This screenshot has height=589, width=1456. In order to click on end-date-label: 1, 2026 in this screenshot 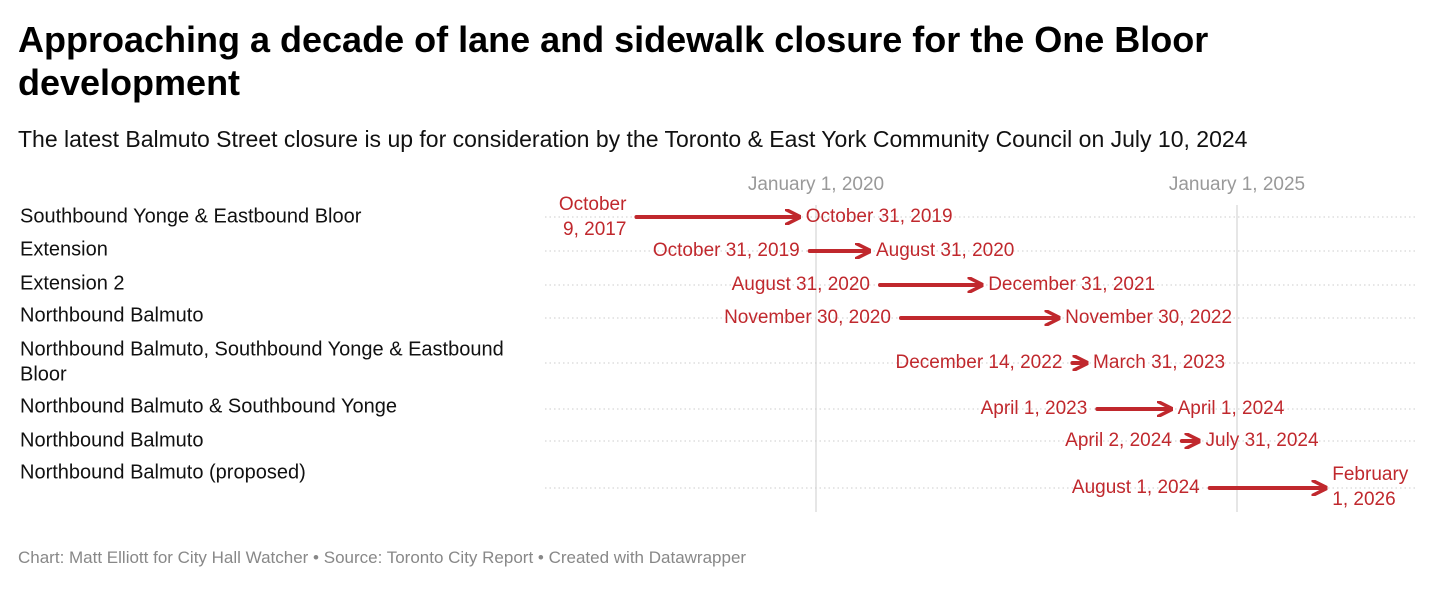, I will do `click(1363, 499)`.